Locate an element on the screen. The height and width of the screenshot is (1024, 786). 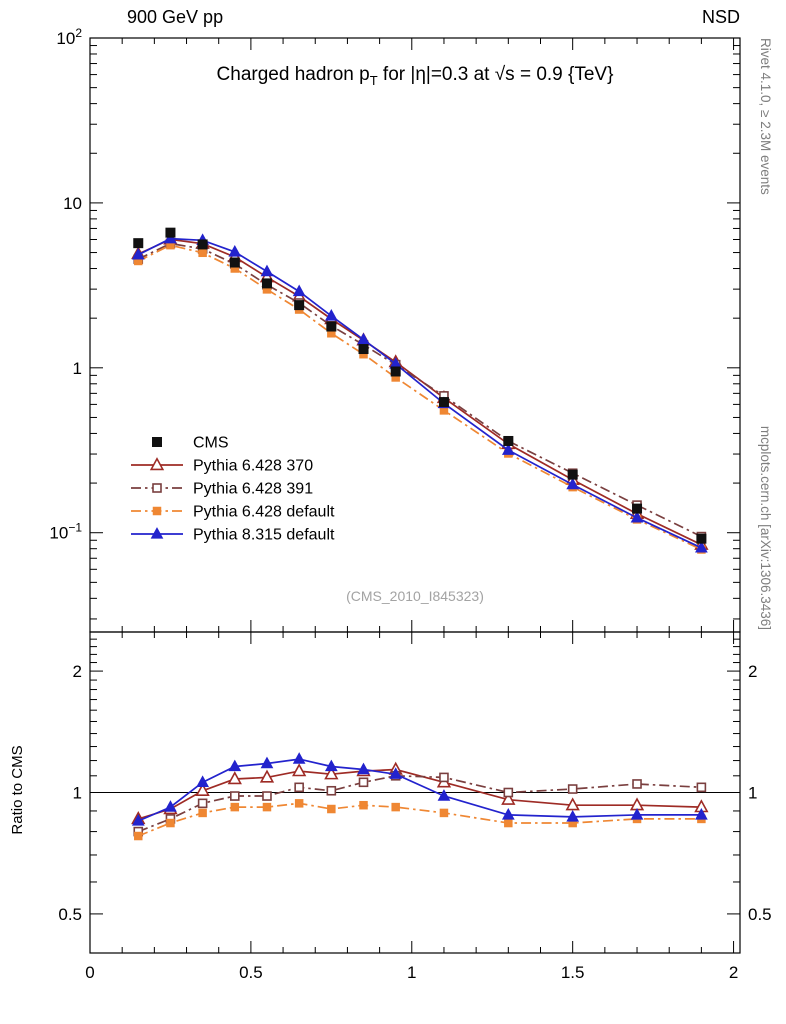
tick-label: 10 is located at coordinates (72, 203).